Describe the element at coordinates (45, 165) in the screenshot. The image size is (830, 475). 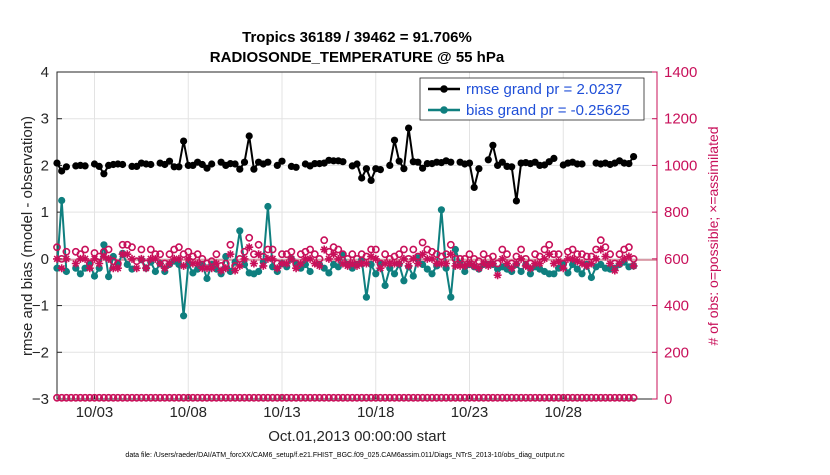
I see `left-tick-label: 2` at that location.